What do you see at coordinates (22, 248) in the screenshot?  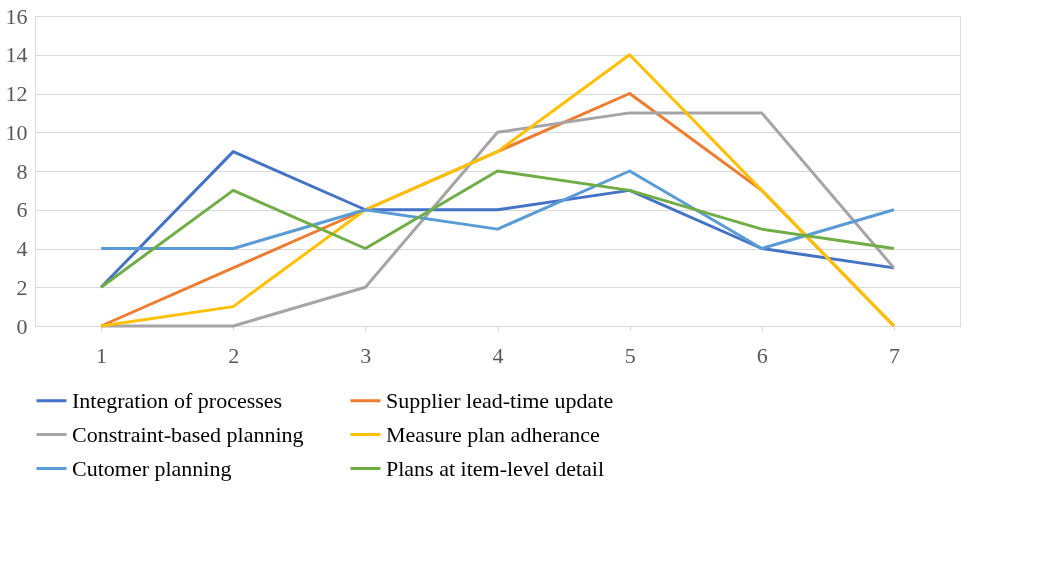 I see `y-tick-label: 4` at bounding box center [22, 248].